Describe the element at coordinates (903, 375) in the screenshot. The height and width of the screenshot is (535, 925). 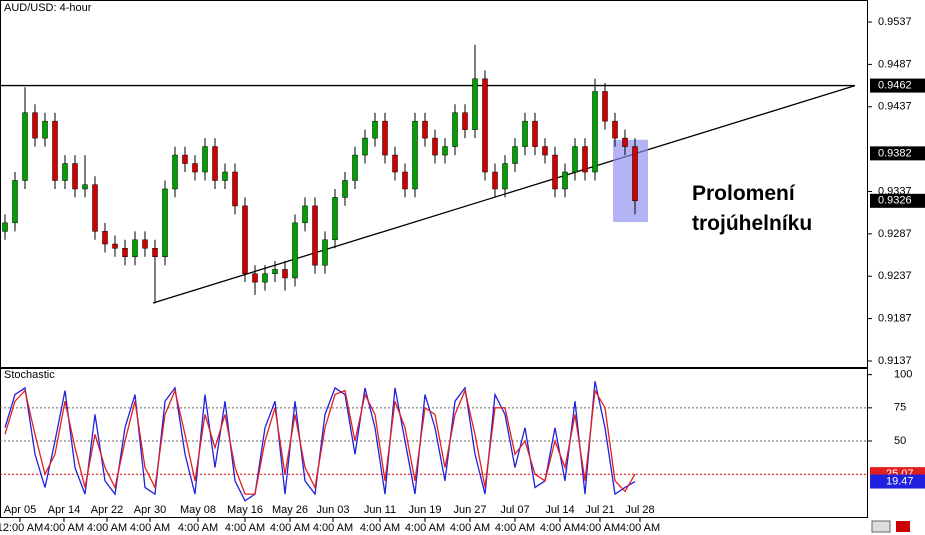
I see `stoch-tick-label: 100` at that location.